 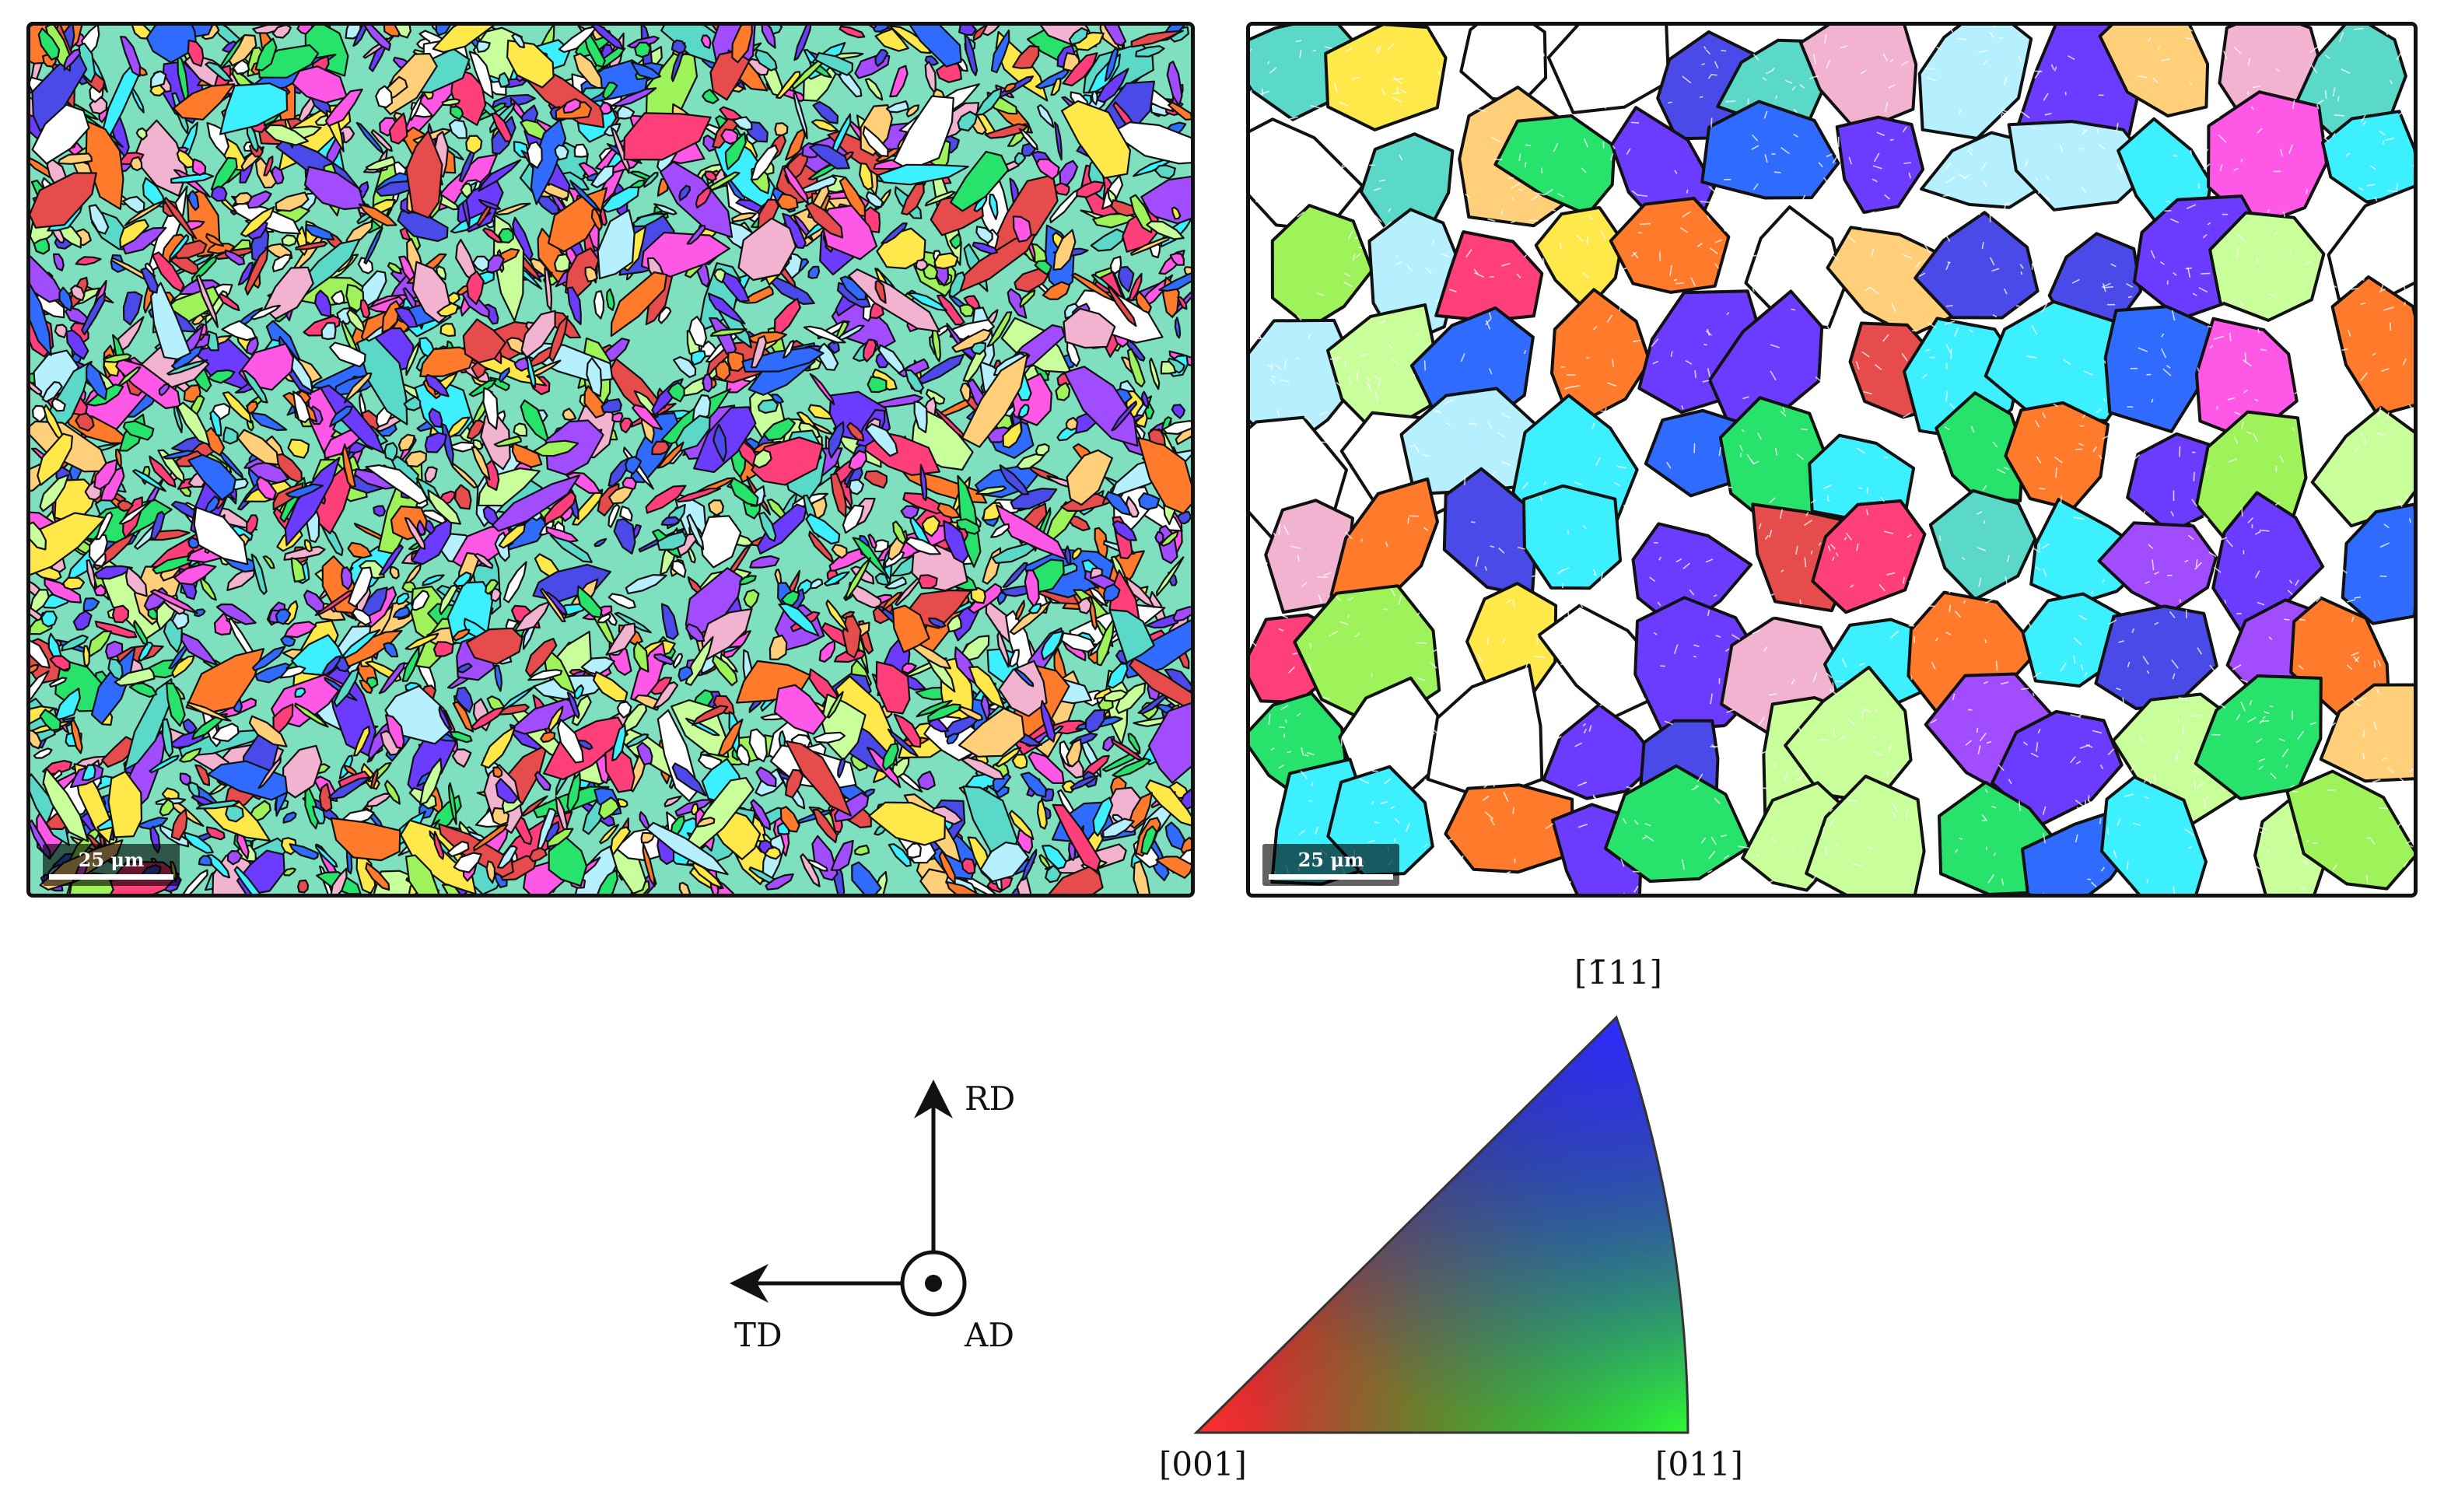 I want to click on ipf-color-key, so click(x=1441, y=1224).